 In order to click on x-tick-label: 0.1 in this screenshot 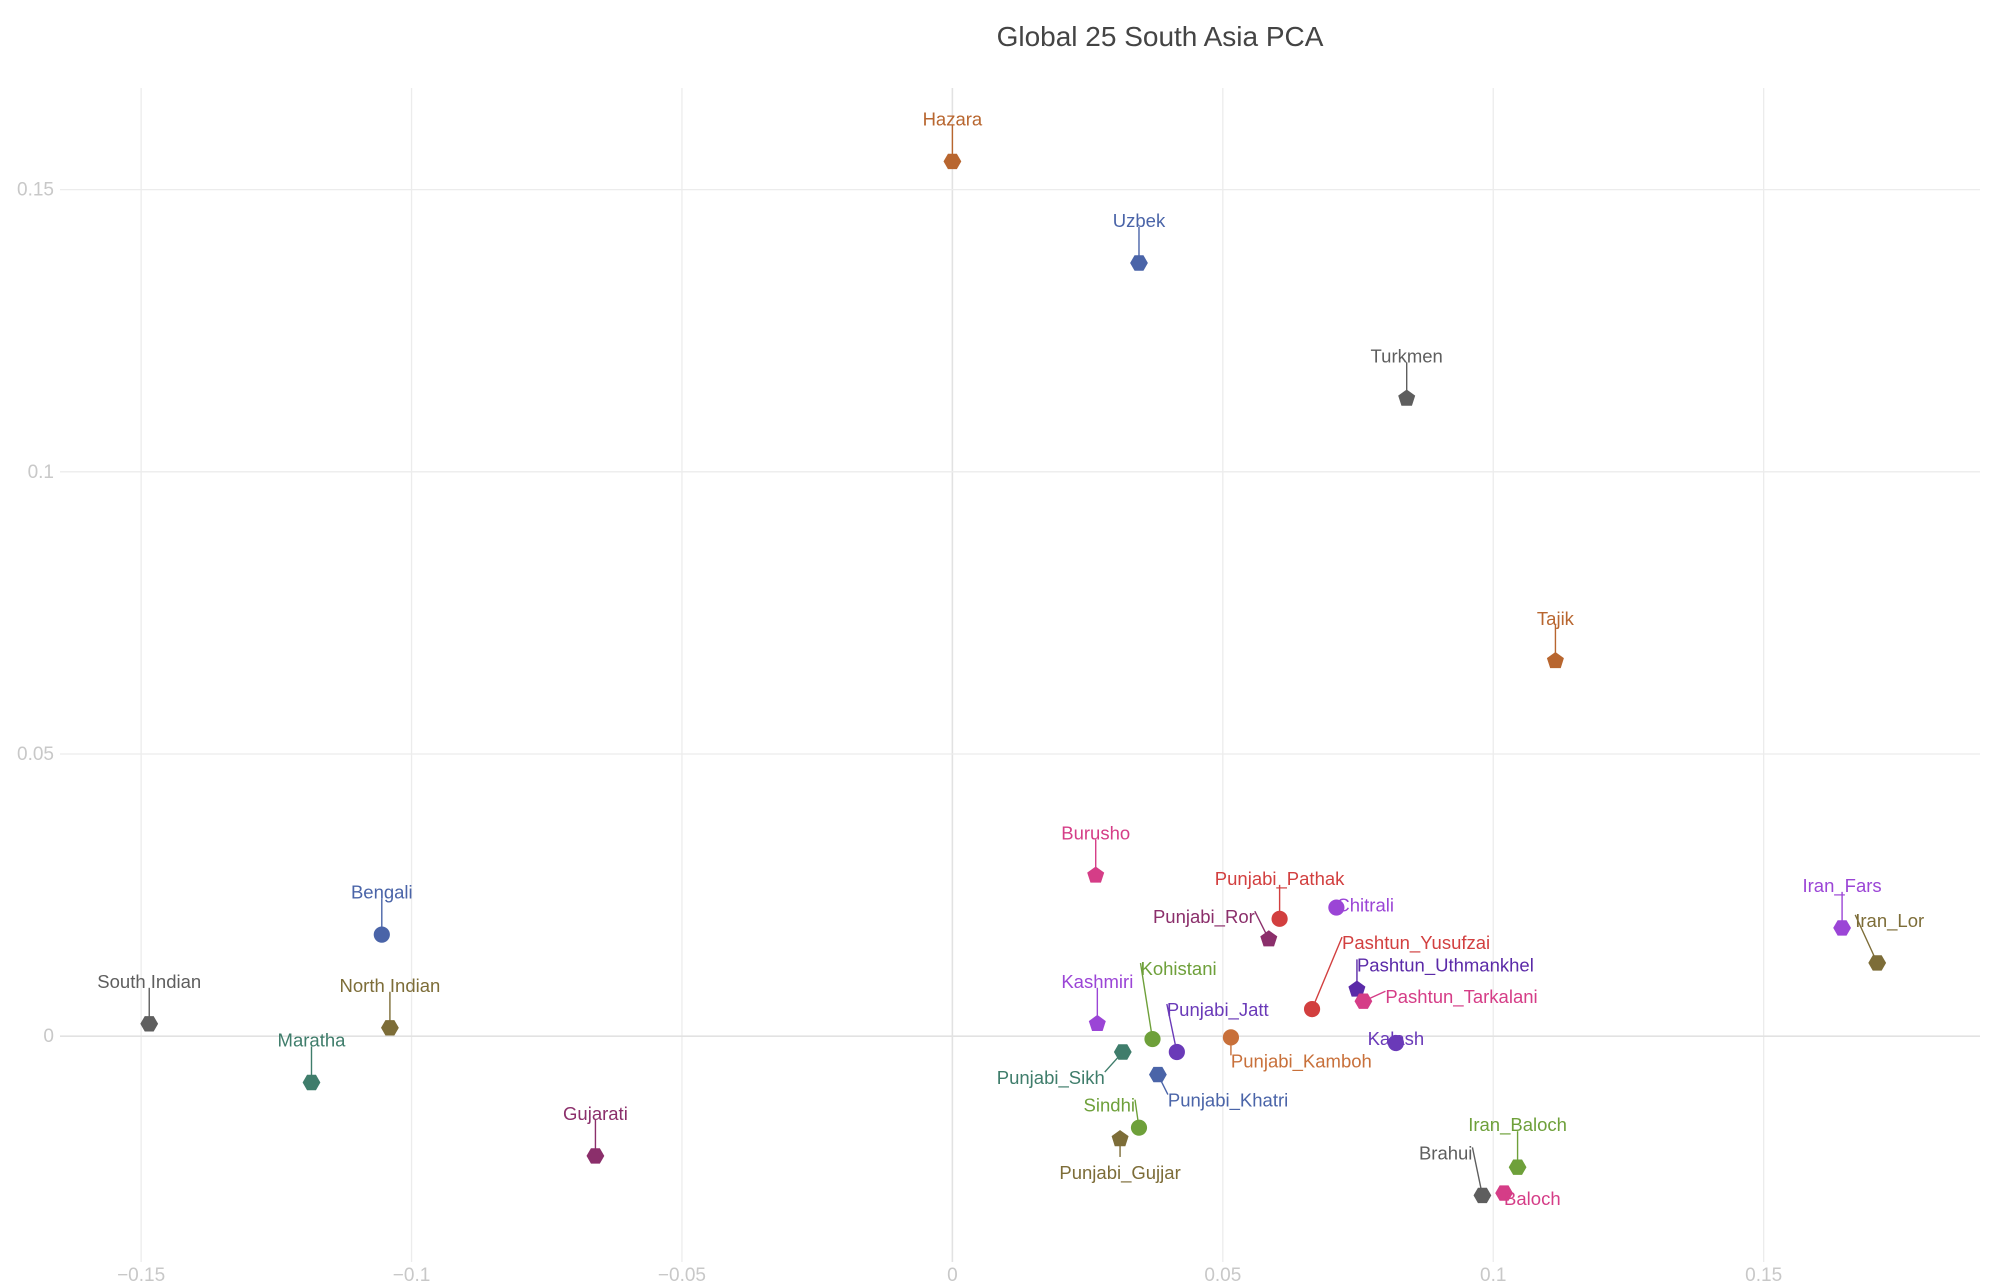, I will do `click(1493, 1275)`.